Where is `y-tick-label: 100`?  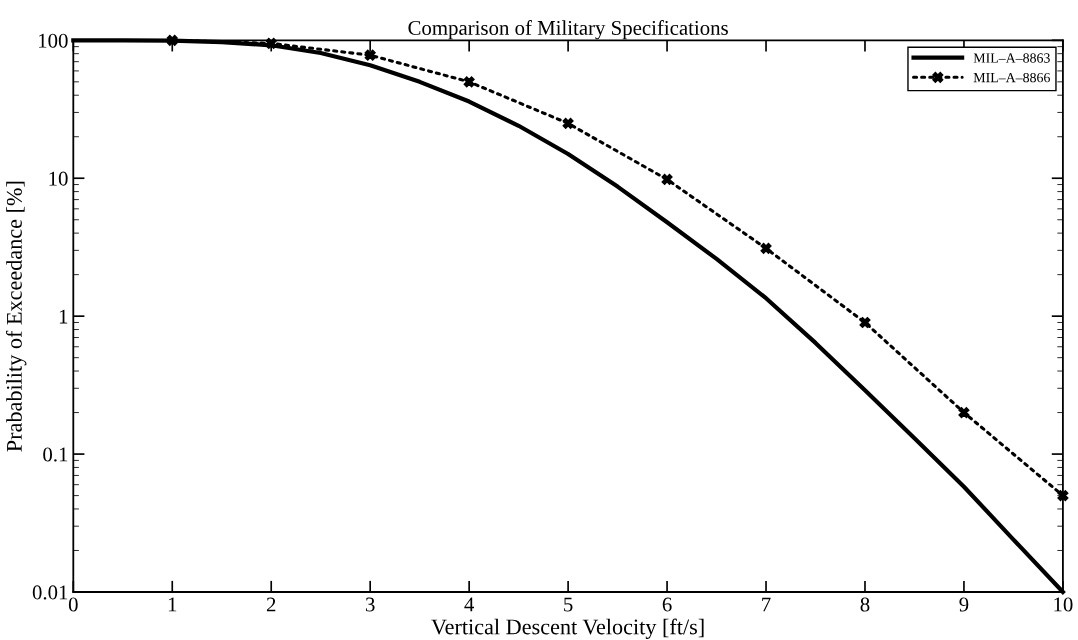 y-tick-label: 100 is located at coordinates (53, 40).